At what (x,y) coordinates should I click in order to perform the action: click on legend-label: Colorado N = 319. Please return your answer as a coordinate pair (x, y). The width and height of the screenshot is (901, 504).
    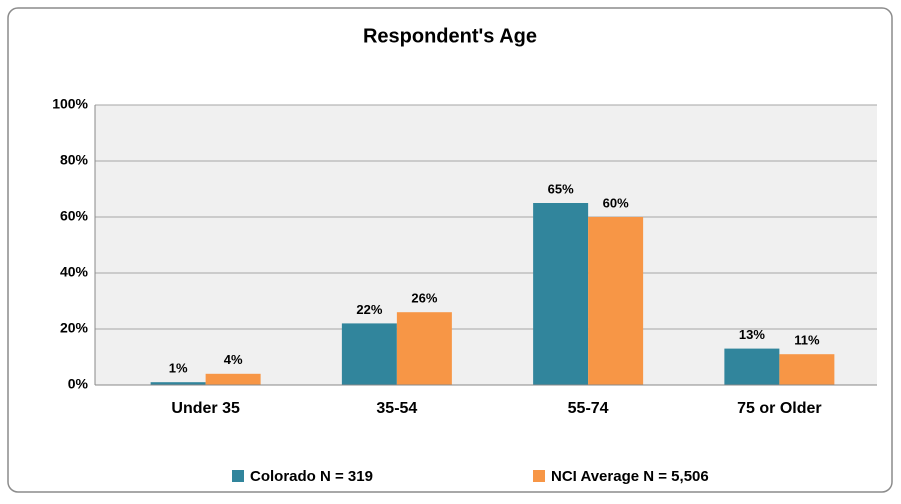
    Looking at the image, I should click on (311, 476).